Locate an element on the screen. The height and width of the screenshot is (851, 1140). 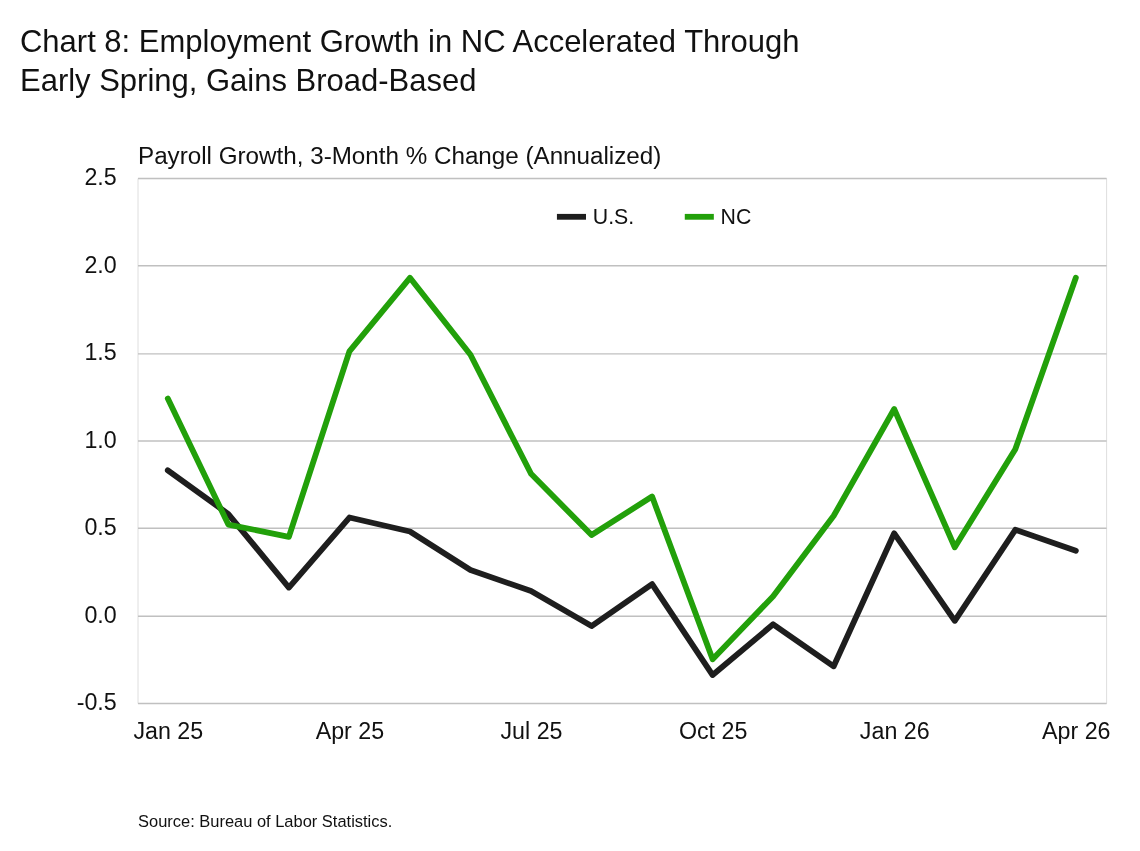
y-tick-label: -0.5 is located at coordinates (96, 702).